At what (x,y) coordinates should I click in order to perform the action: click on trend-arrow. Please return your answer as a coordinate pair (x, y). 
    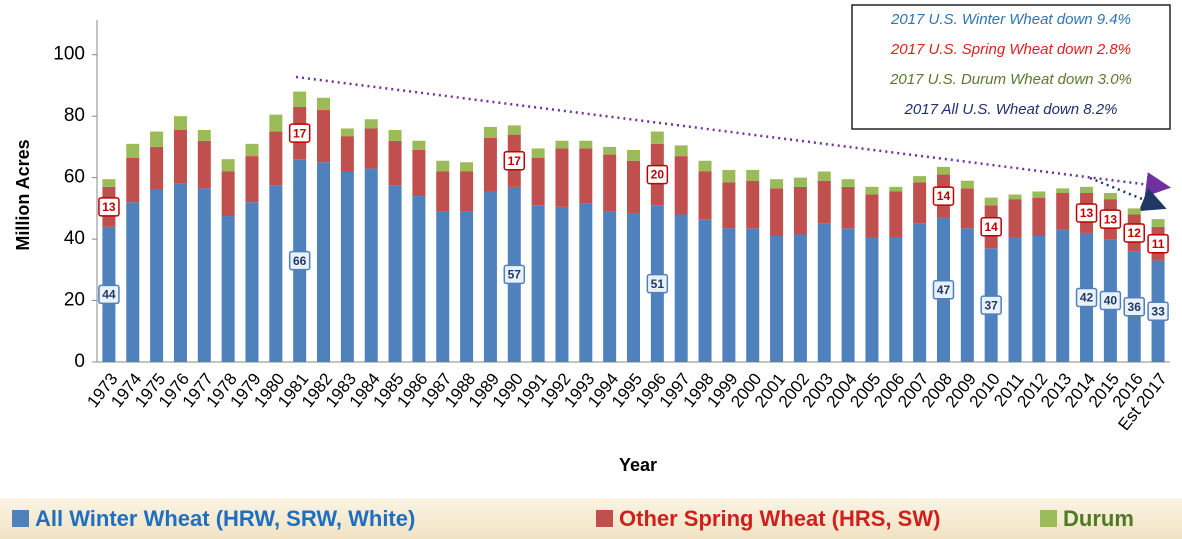
    Looking at the image, I should click on (1128, 194).